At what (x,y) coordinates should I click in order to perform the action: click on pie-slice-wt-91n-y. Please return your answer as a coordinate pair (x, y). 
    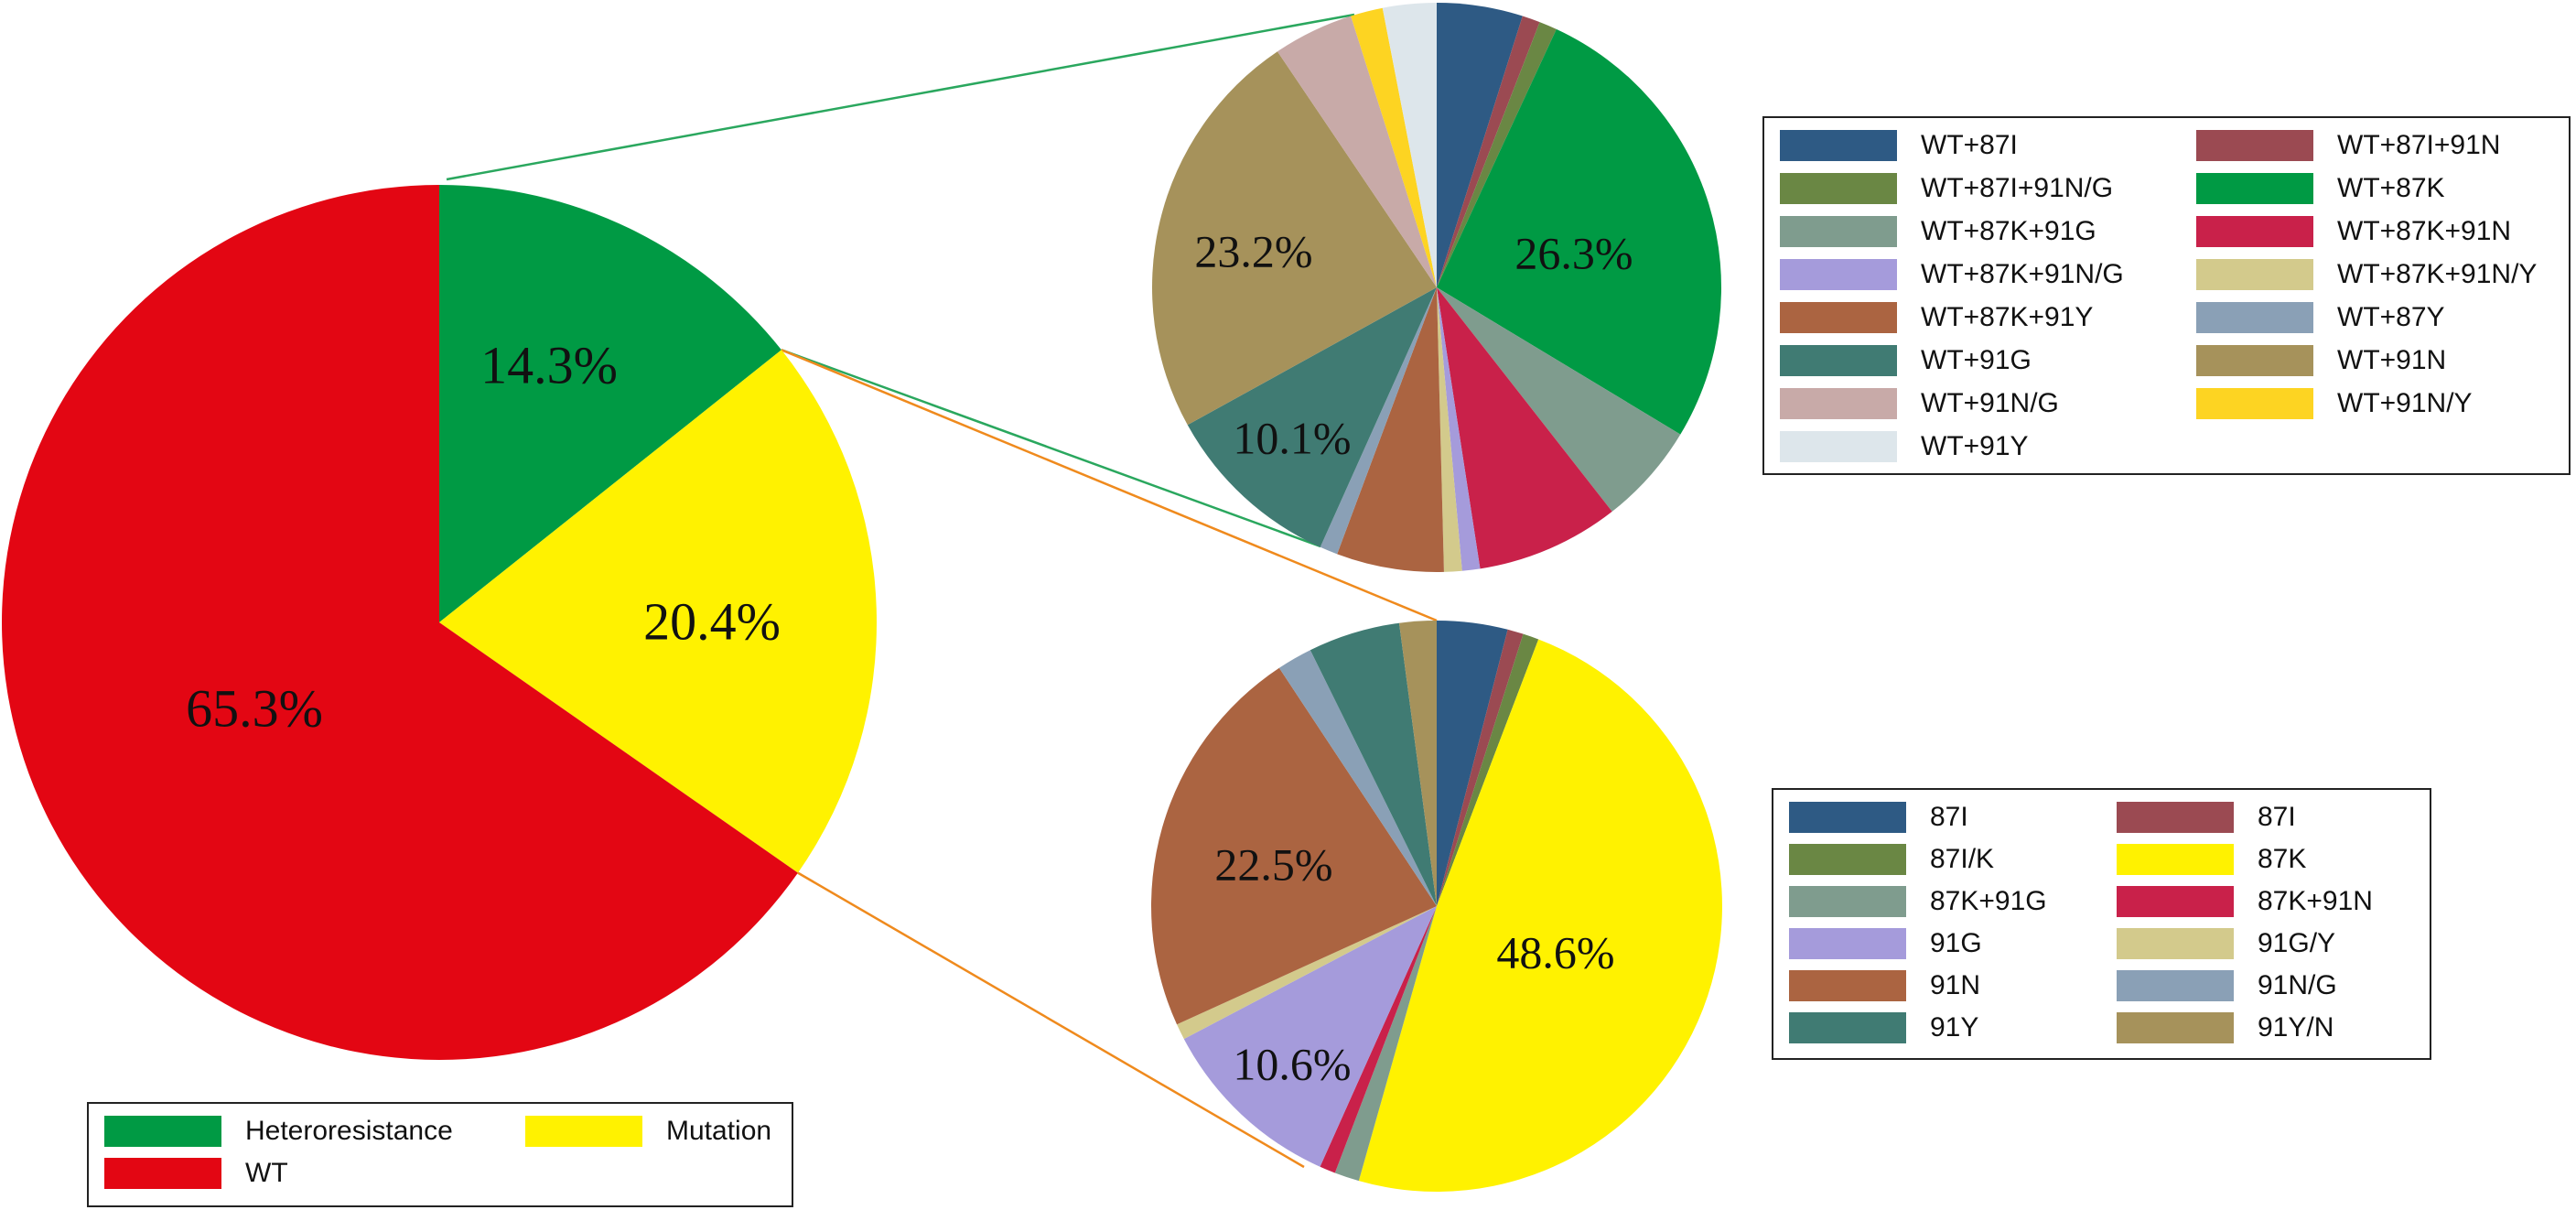
    Looking at the image, I should click on (1394, 147).